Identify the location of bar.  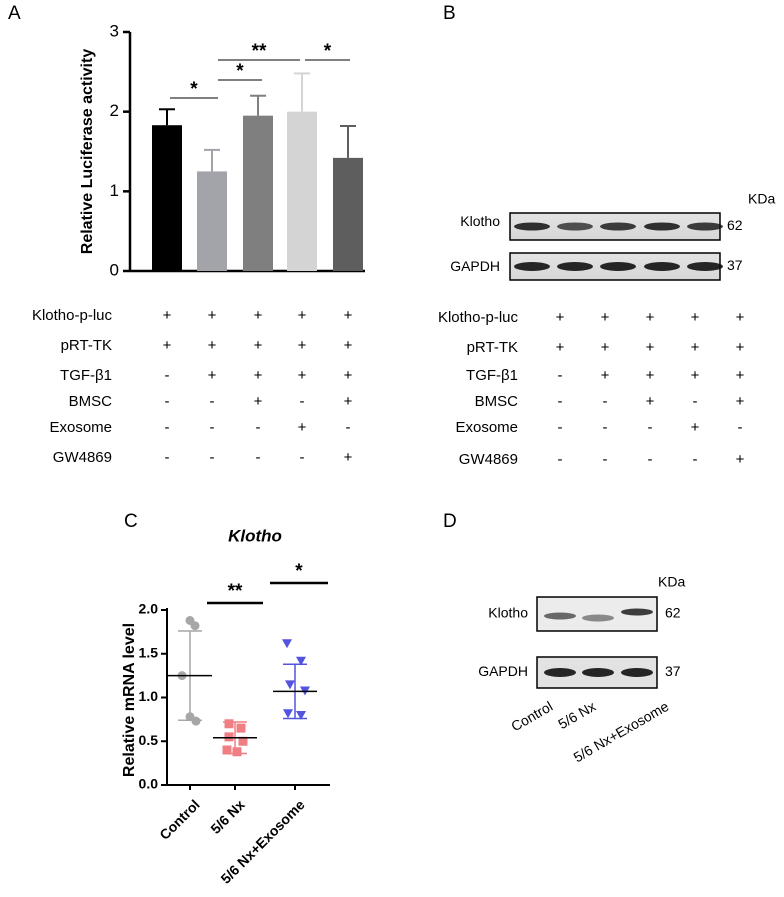
(258, 193).